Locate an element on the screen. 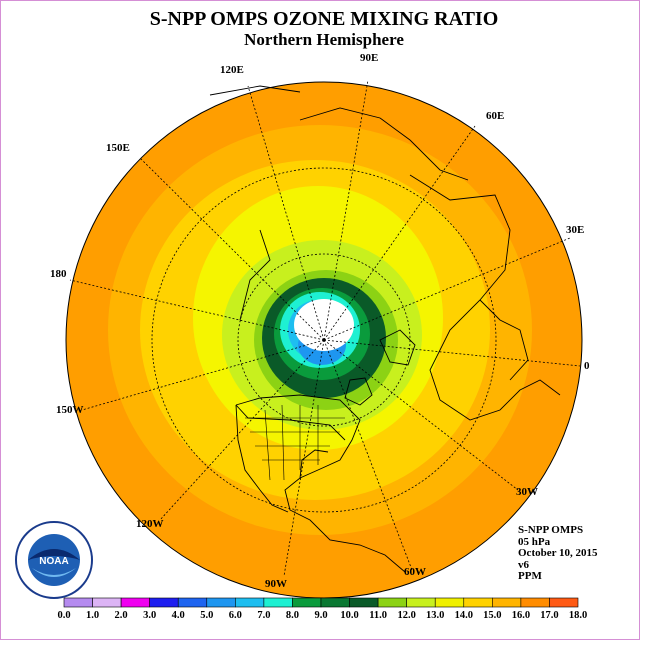  info-instrument: S-NPP OMPS is located at coordinates (551, 530).